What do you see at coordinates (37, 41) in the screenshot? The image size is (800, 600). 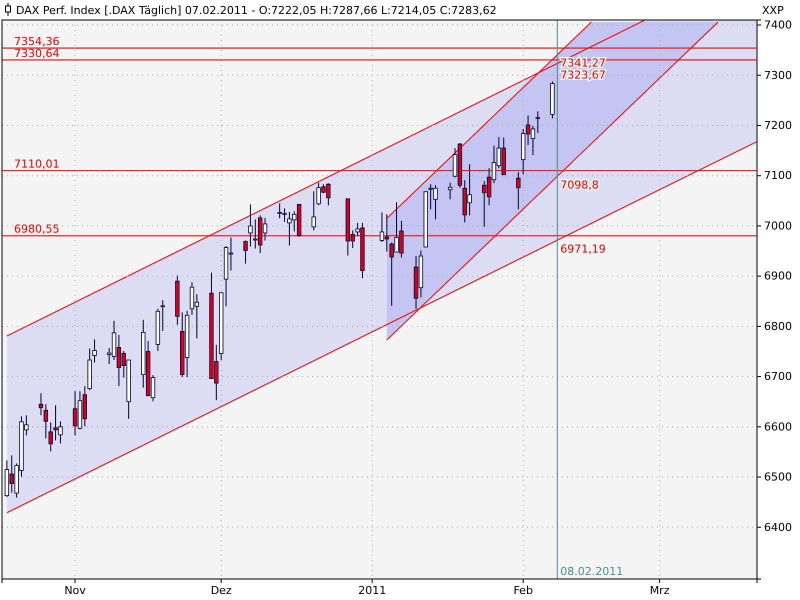 I see `ref-line-label: 7354,36` at bounding box center [37, 41].